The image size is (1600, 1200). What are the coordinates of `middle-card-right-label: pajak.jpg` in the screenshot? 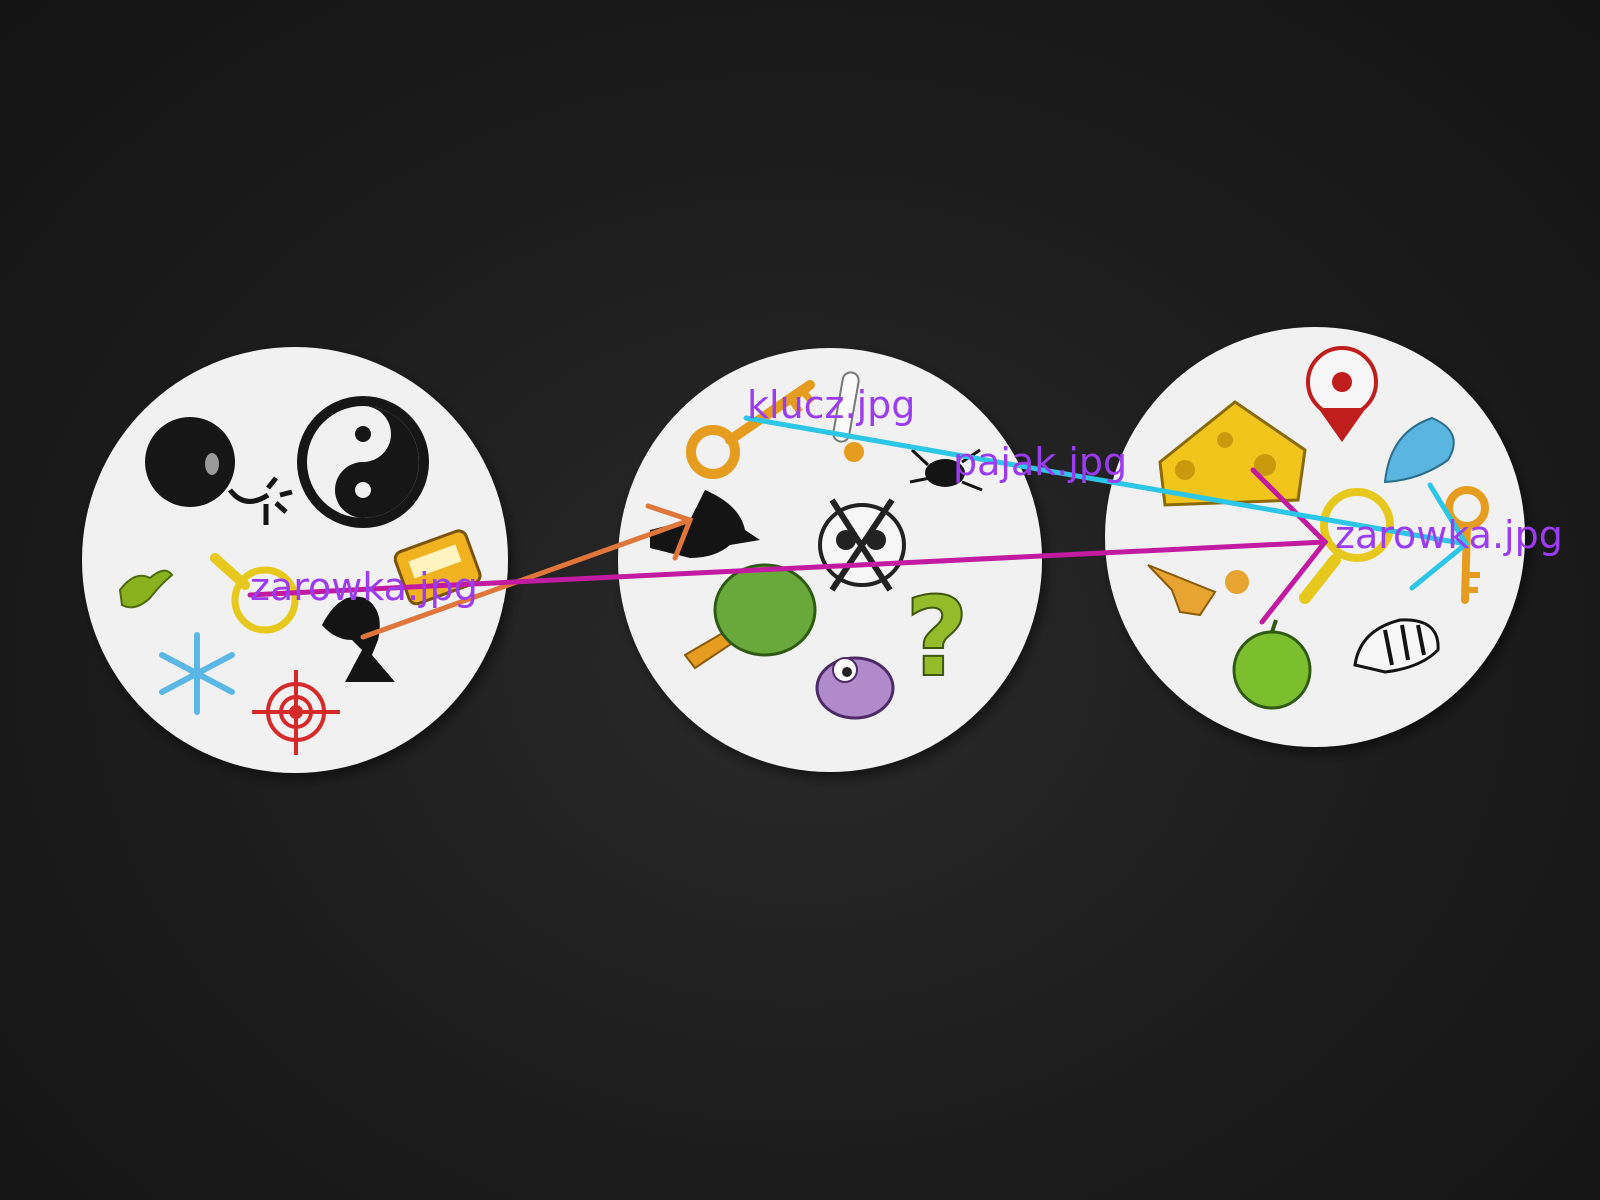 It's located at (1040, 462).